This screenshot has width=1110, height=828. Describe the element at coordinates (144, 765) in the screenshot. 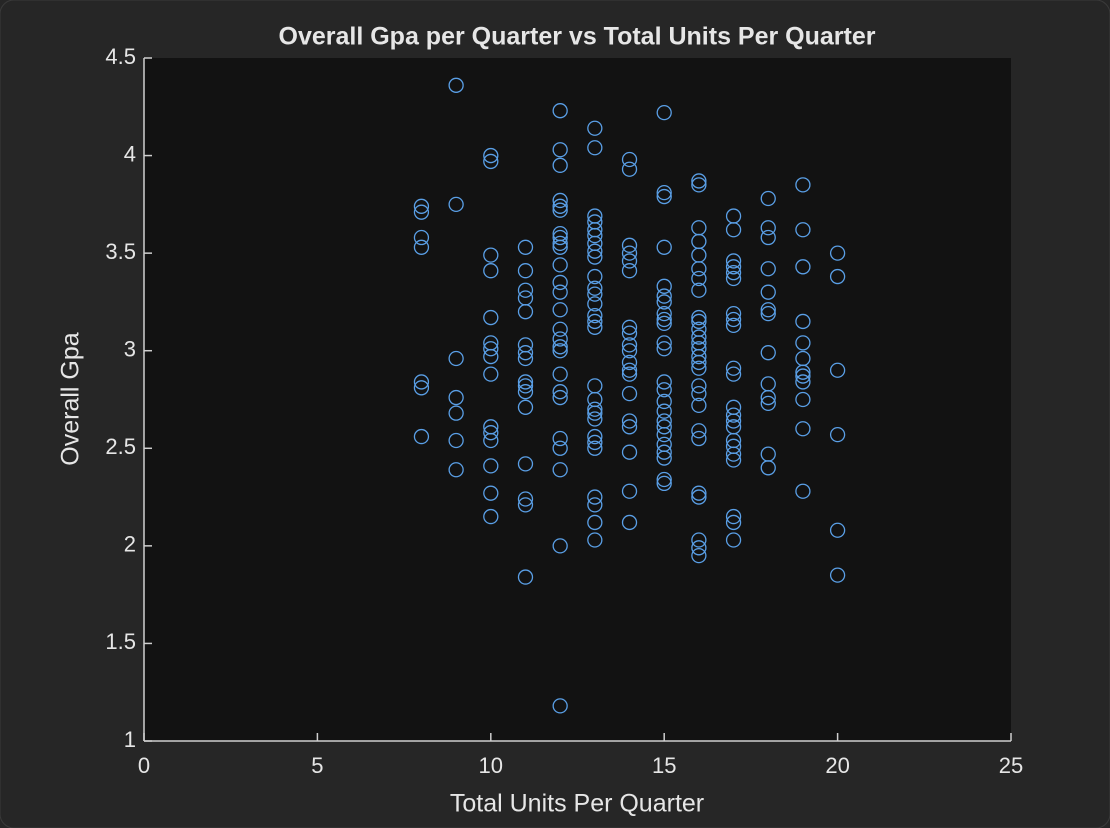

I see `x-tick-label: 0` at that location.